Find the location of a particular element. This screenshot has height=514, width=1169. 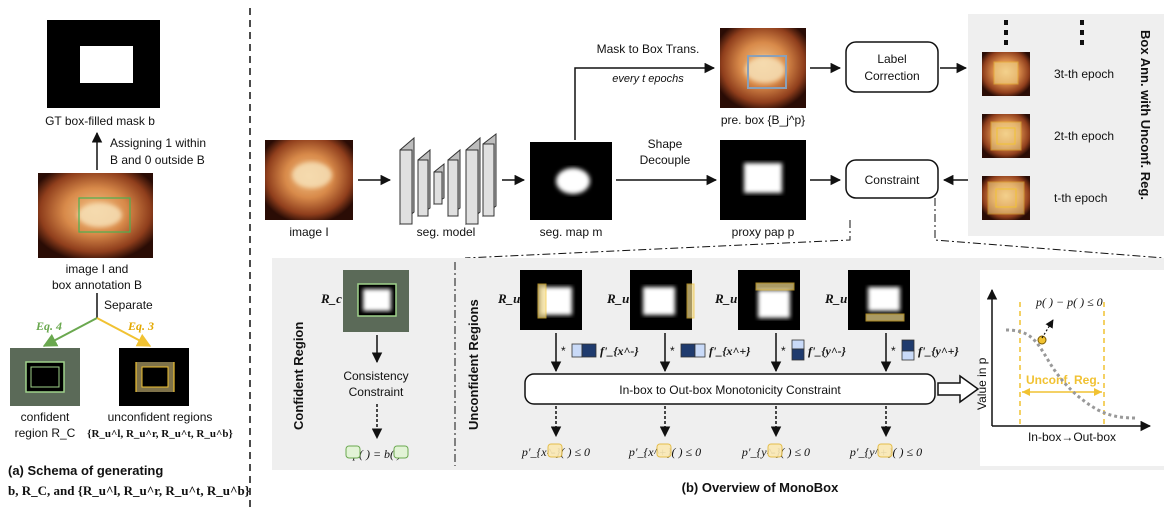

unconfident-regions-title: Unconfident Regions is located at coordinates (473, 364).